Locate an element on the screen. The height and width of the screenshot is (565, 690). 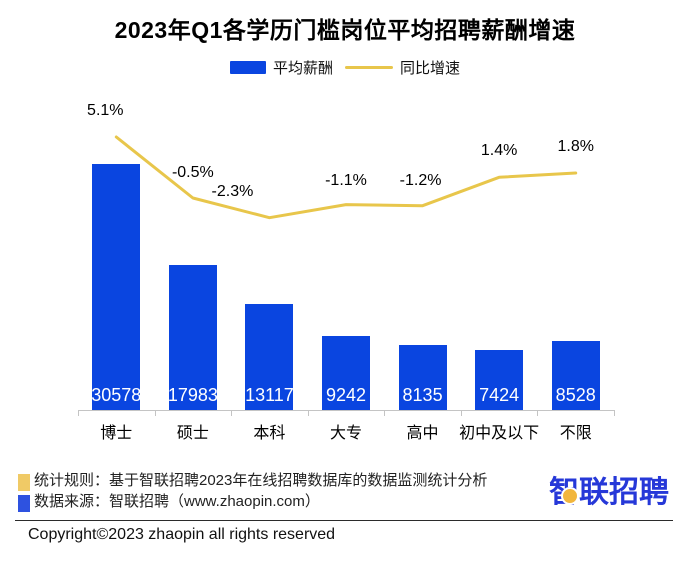
x-axis-label: 大专 is located at coordinates (345, 433).